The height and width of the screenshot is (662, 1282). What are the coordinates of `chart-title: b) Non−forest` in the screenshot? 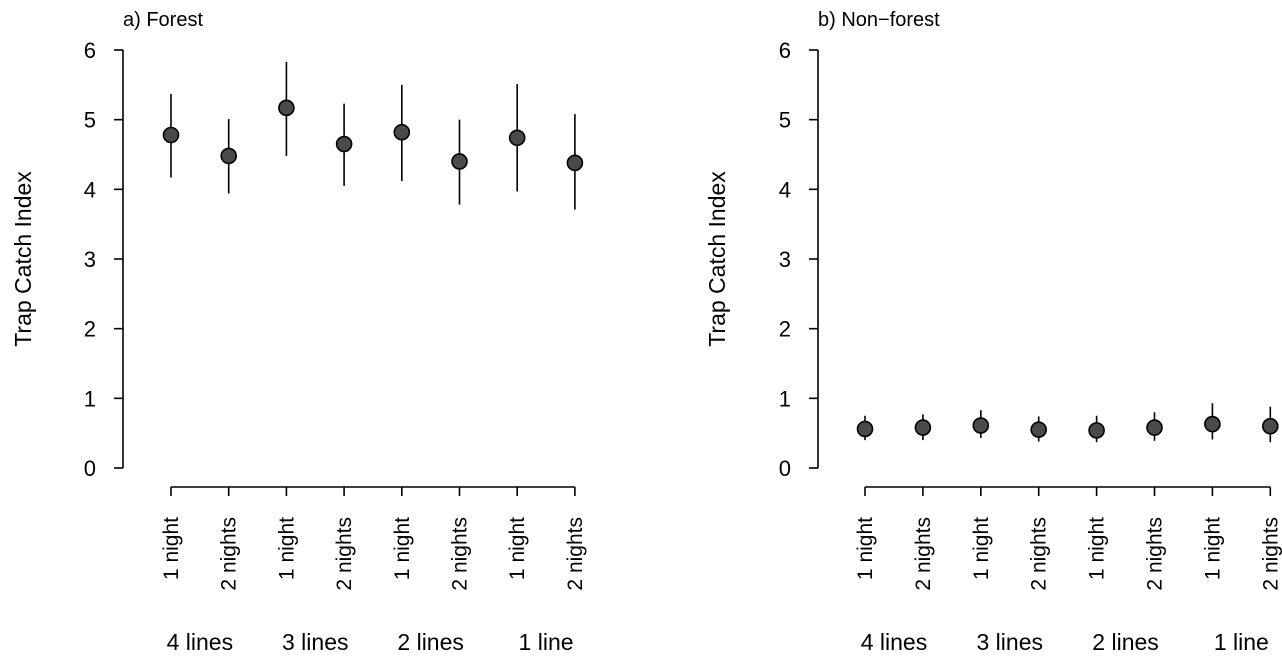 It's located at (879, 20).